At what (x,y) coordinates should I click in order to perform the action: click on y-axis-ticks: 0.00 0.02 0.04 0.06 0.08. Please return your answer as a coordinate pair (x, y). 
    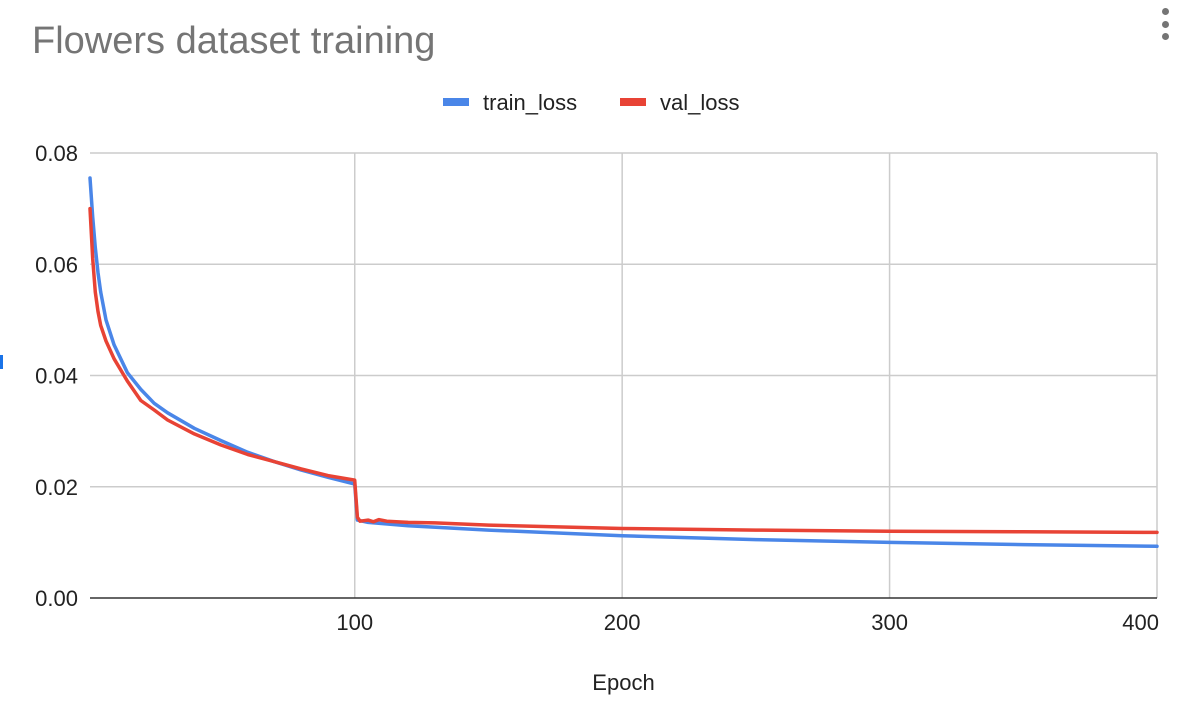
    Looking at the image, I should click on (56, 376).